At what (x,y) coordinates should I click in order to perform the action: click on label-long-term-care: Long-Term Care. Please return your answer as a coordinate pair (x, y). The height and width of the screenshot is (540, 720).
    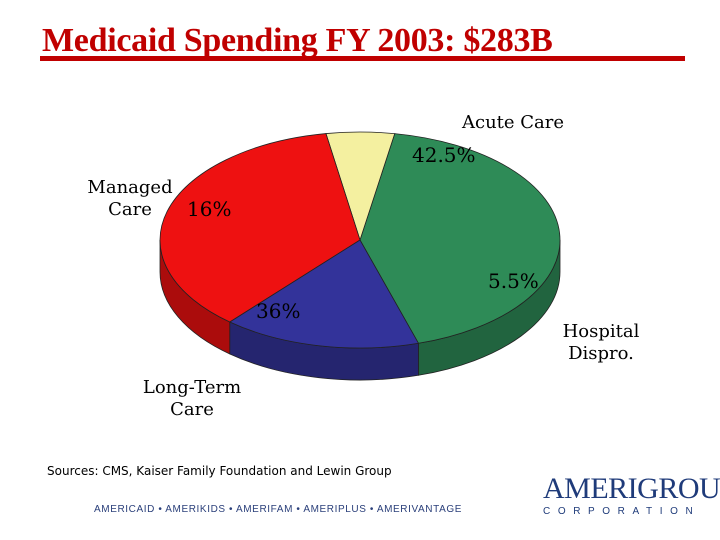
    Looking at the image, I should click on (192, 399).